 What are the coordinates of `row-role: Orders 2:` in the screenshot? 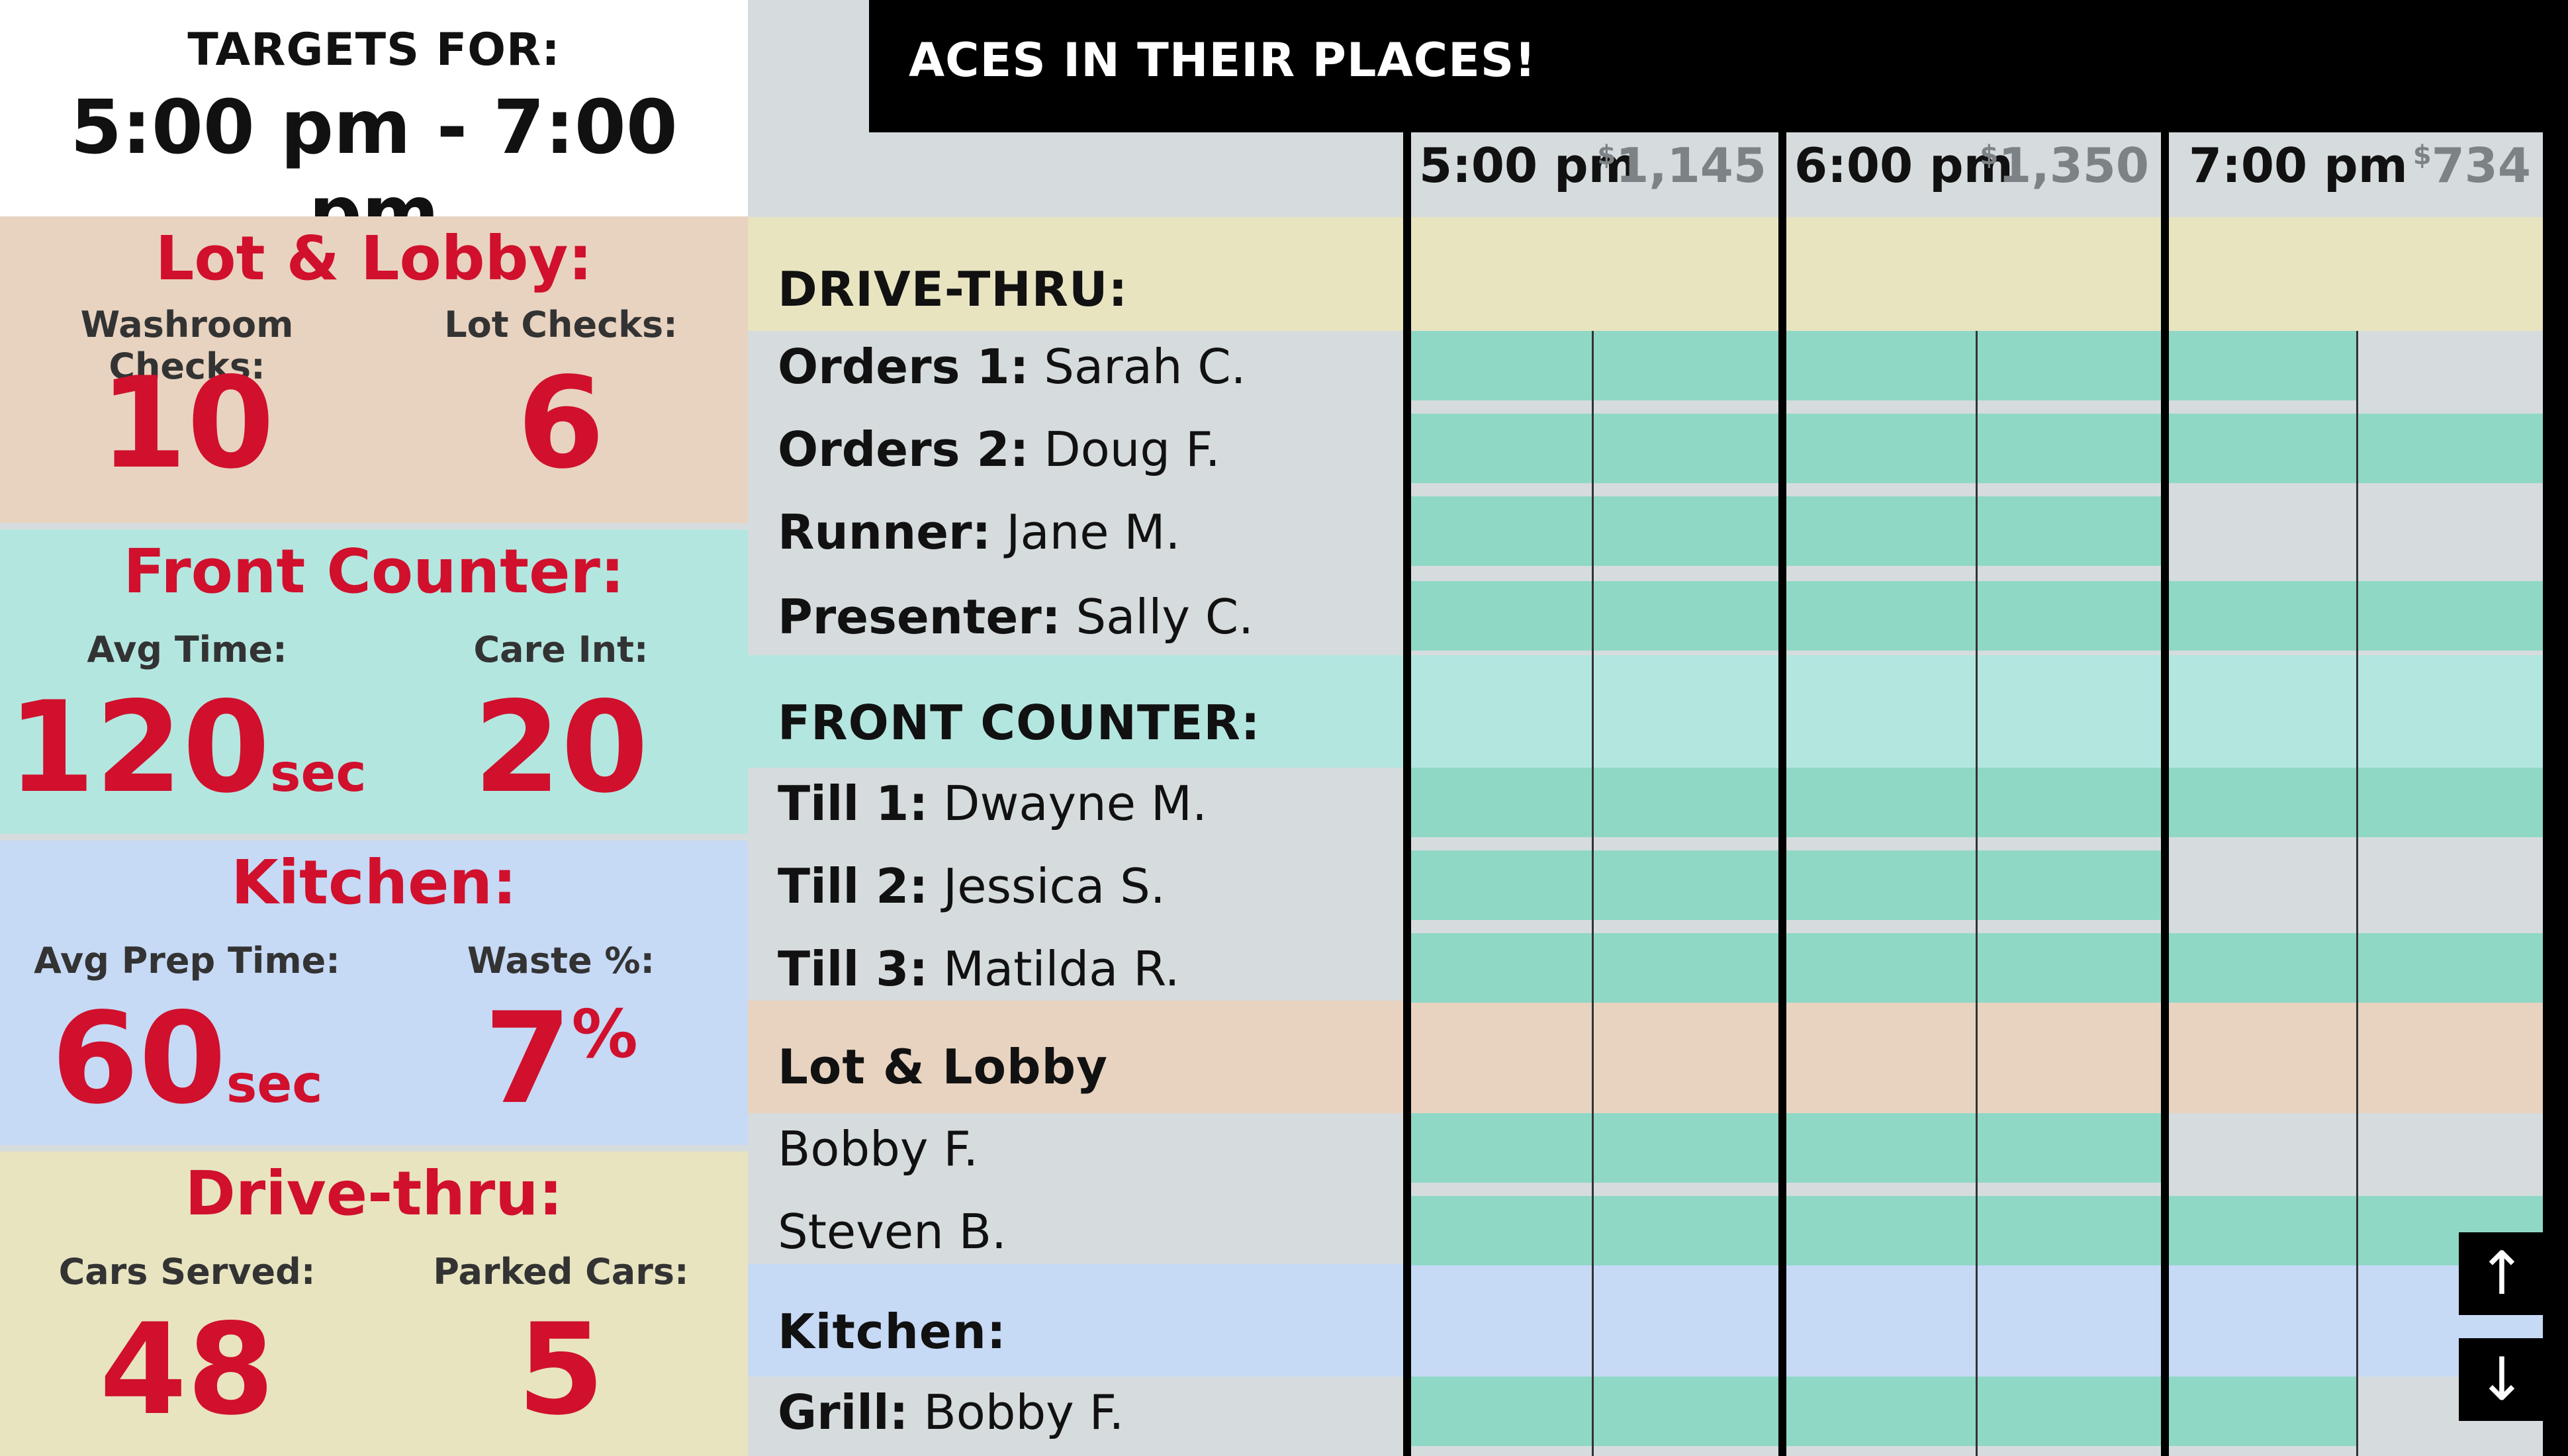 It's located at (903, 449).